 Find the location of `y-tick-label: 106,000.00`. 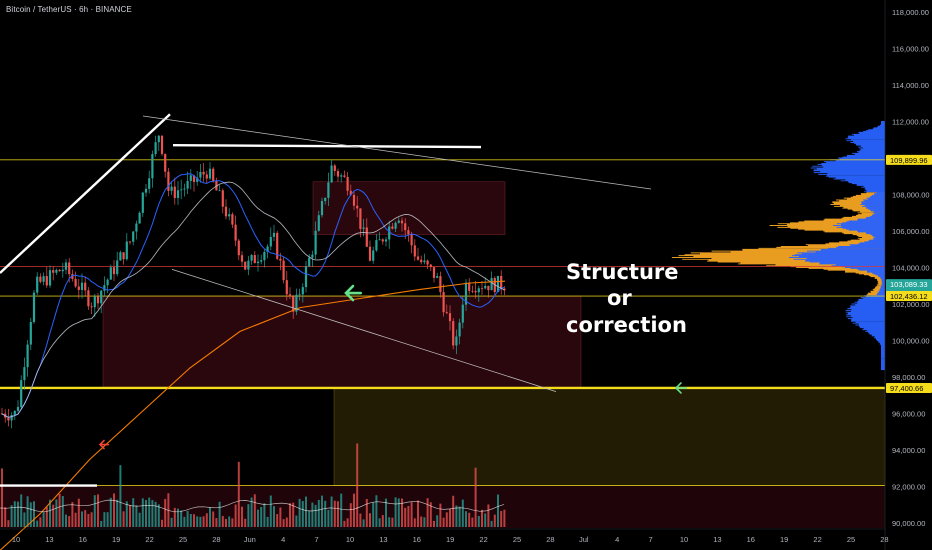

y-tick-label: 106,000.00 is located at coordinates (911, 231).